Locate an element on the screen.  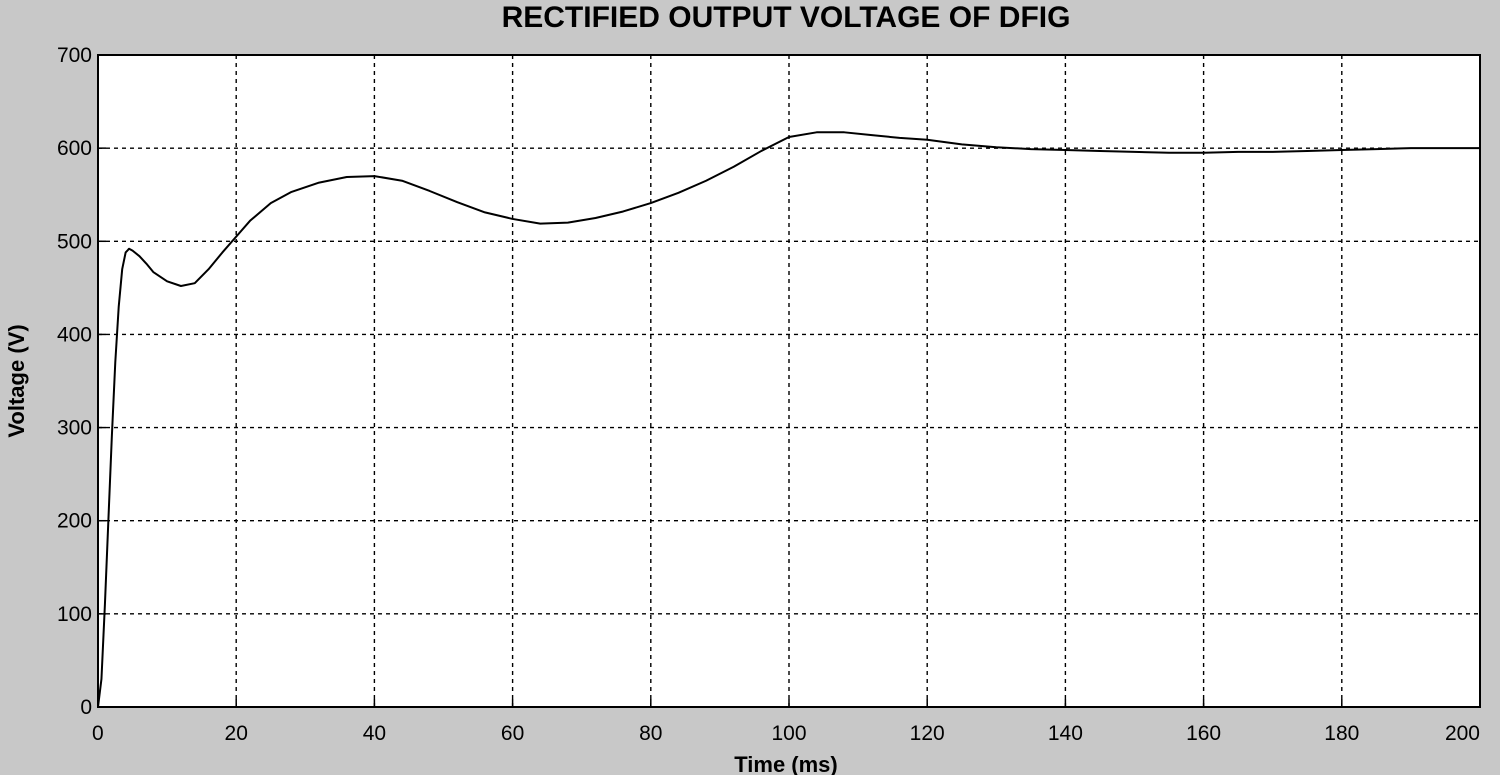
x-tick-label: 160 is located at coordinates (1203, 733).